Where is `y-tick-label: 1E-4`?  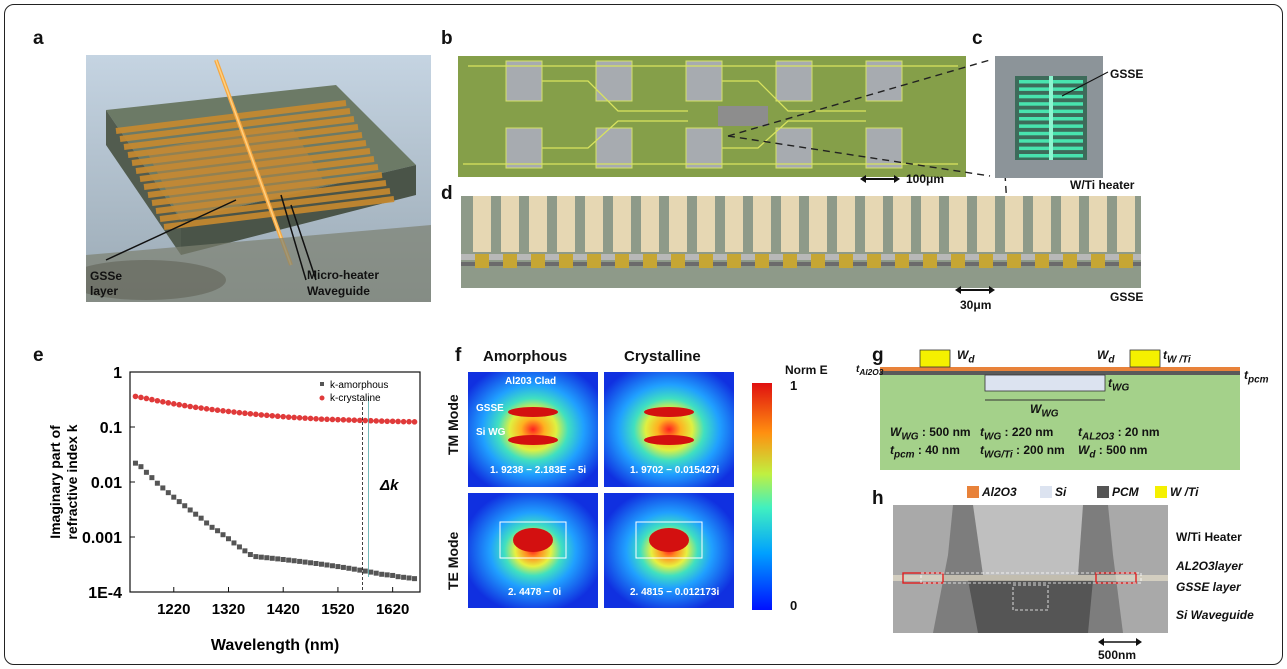
y-tick-label: 1E-4 is located at coordinates (105, 593).